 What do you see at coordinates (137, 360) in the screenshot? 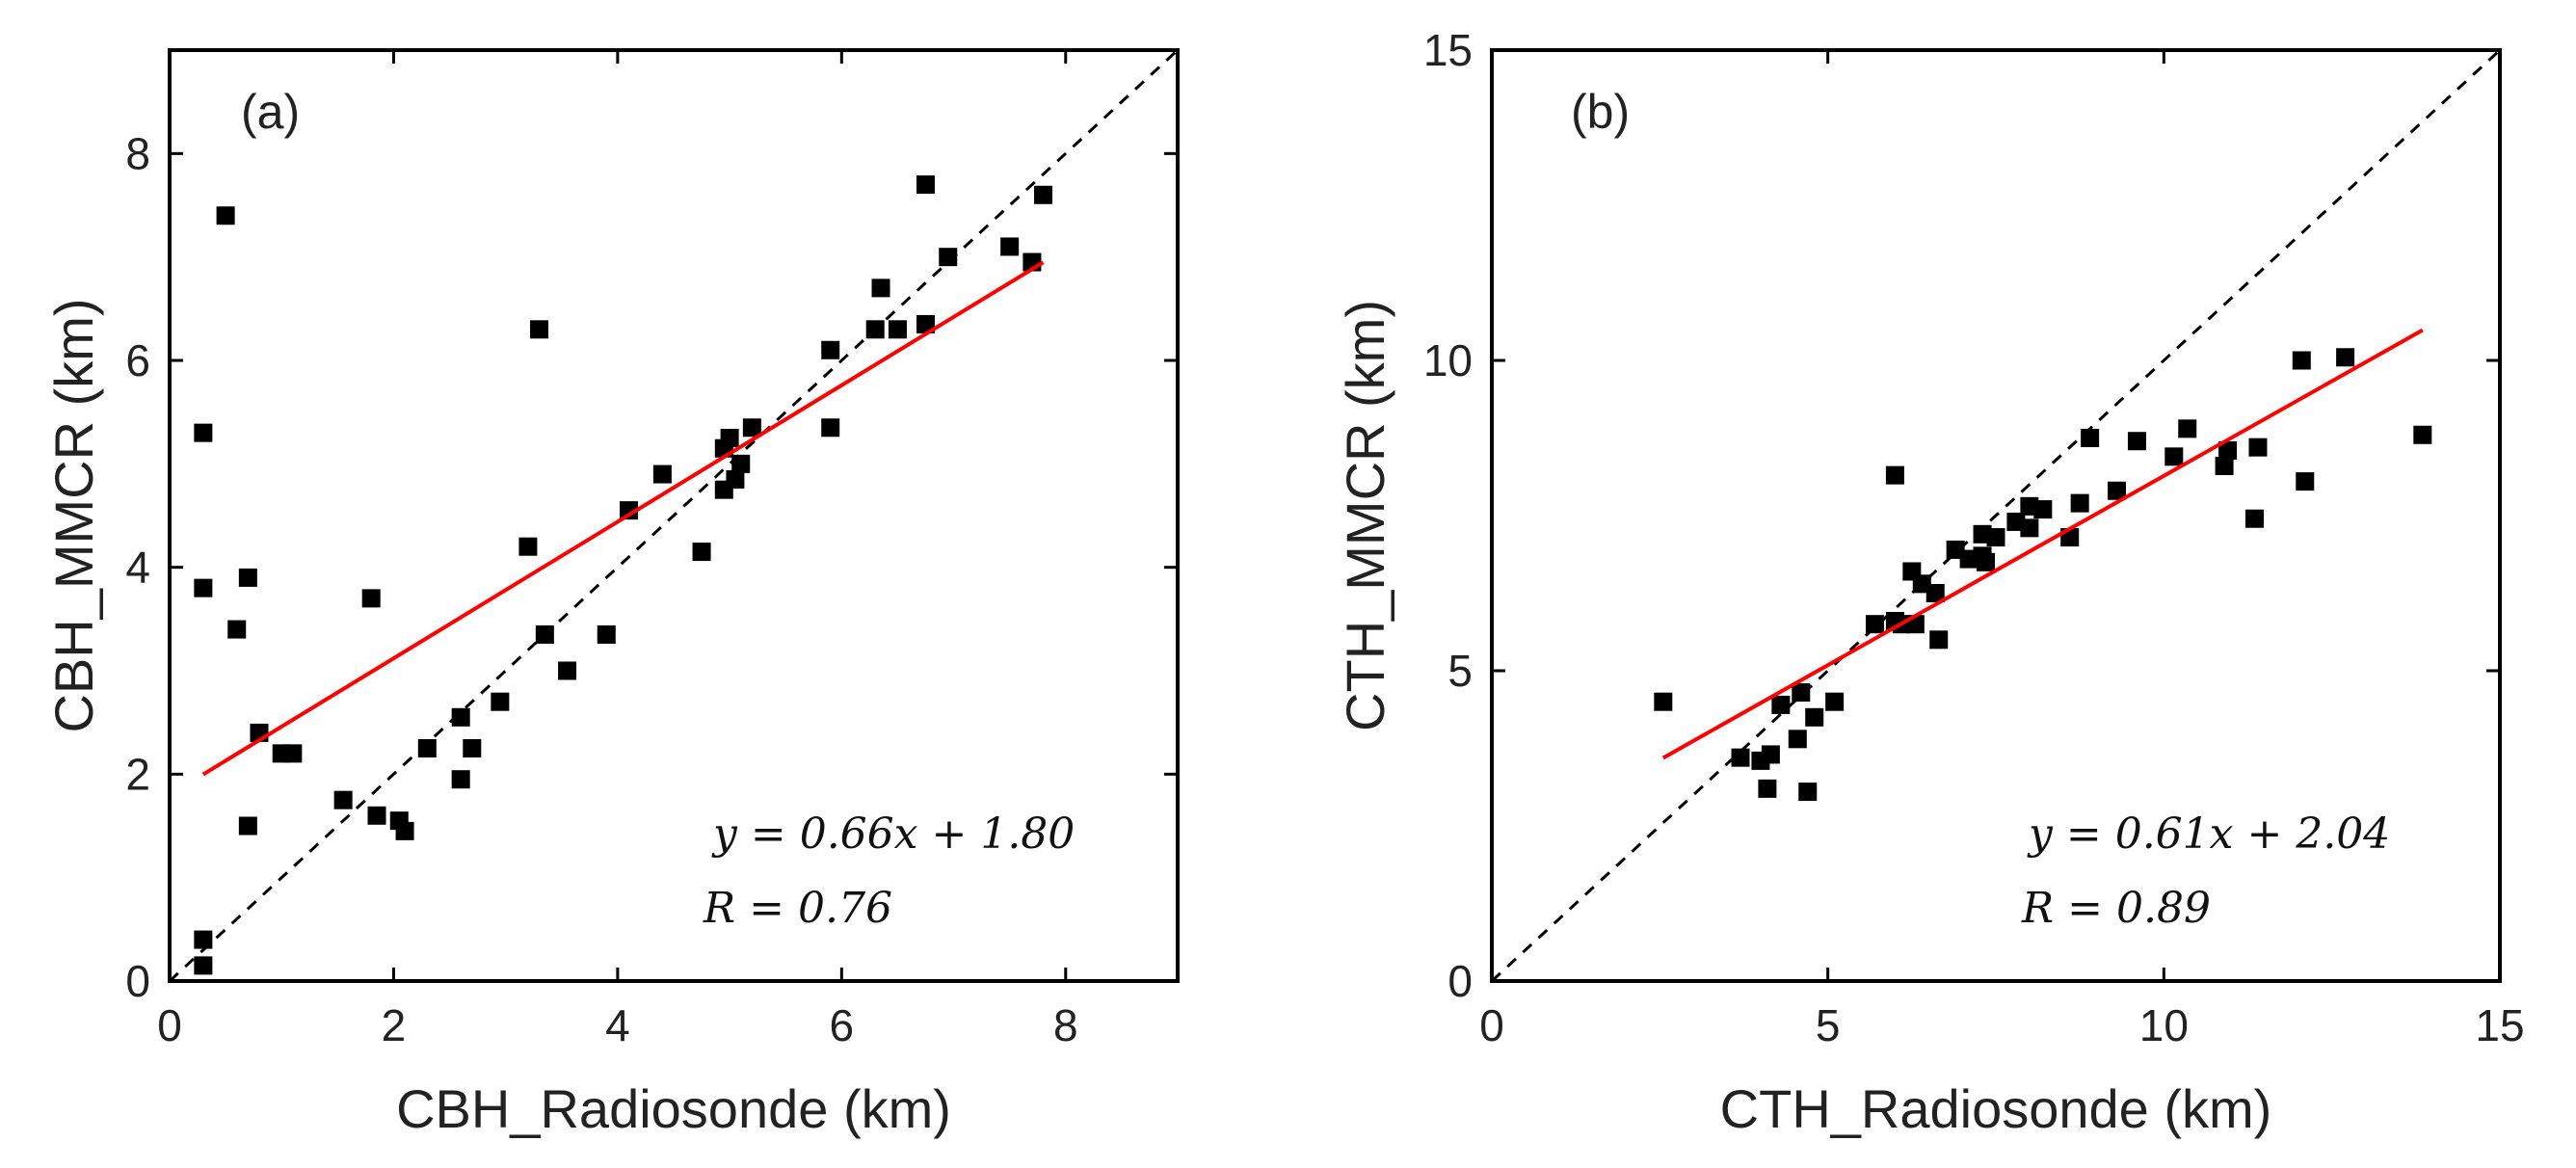
I see `y-tick-label: 6` at bounding box center [137, 360].